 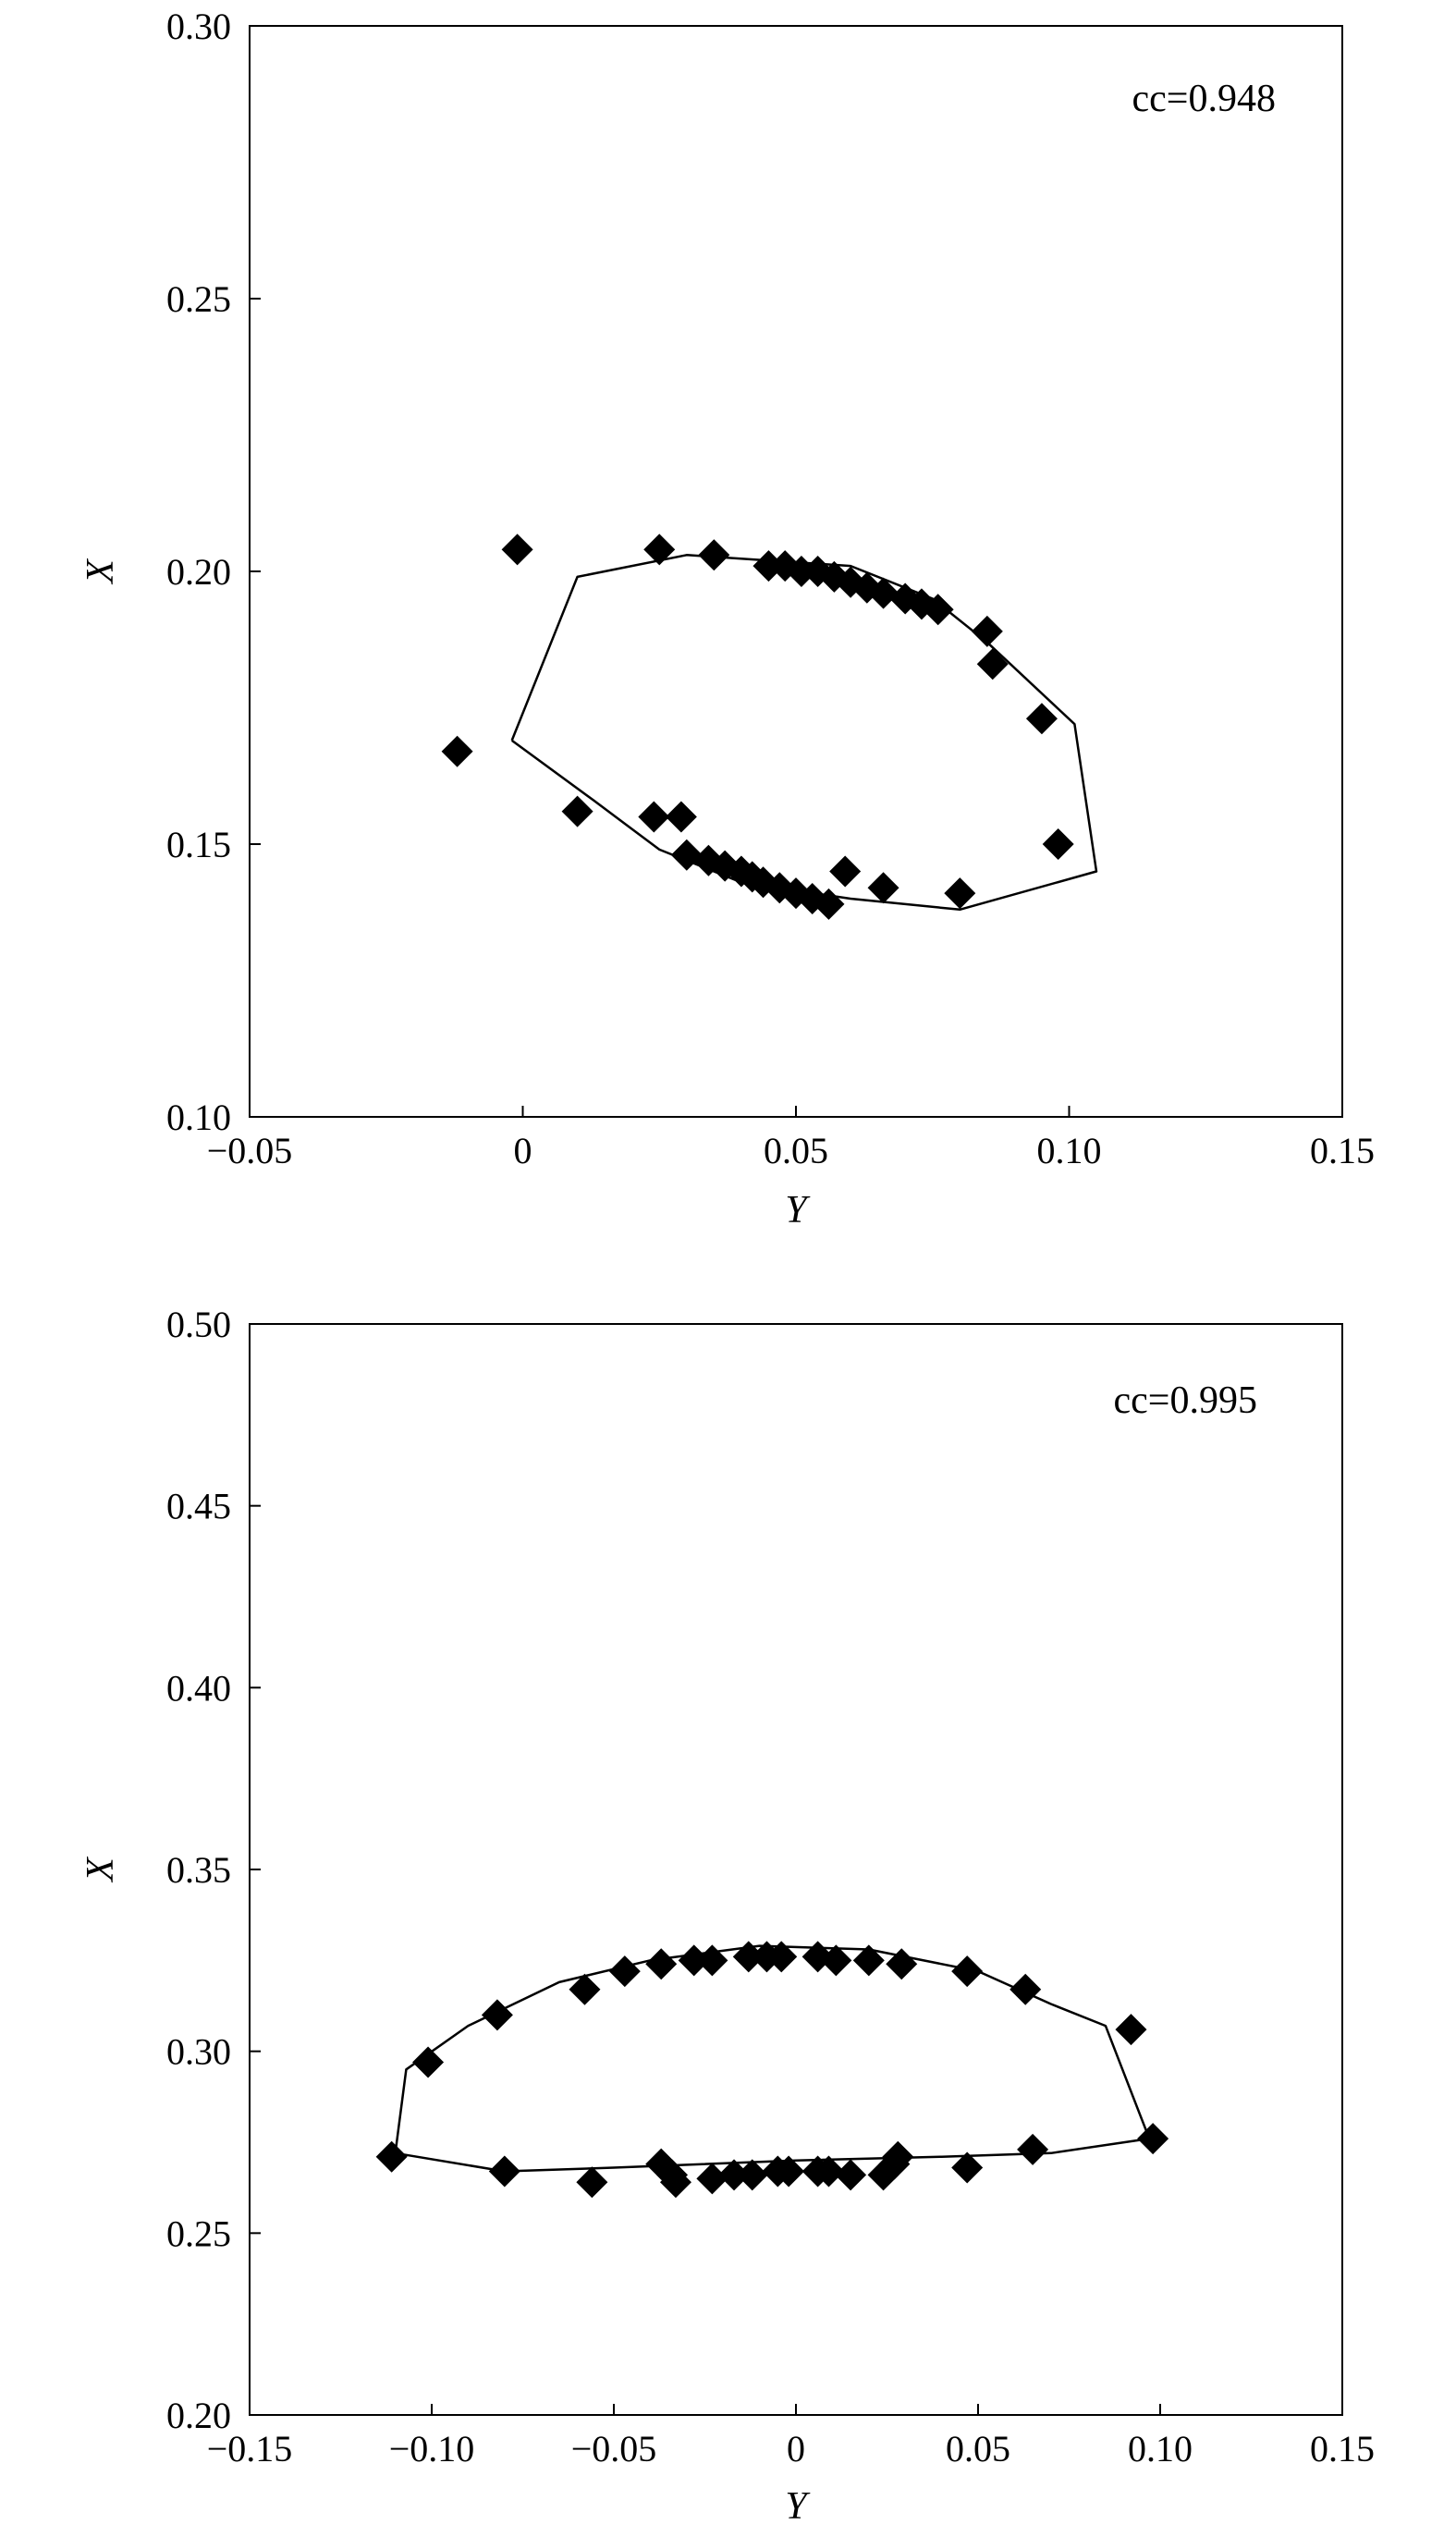 I want to click on y-tick-label: 0.50, so click(x=198, y=1324).